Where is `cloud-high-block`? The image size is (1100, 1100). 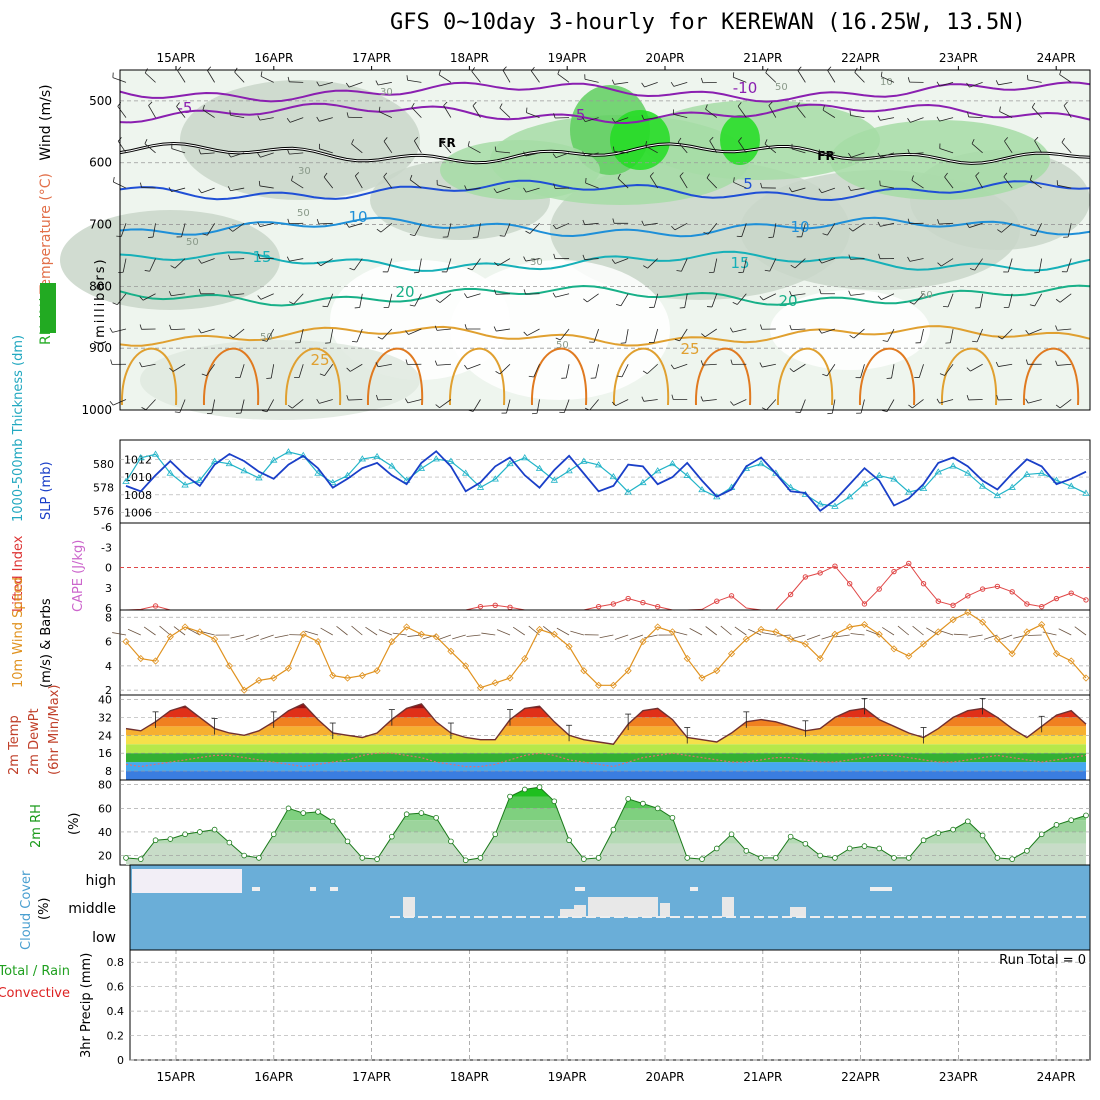 cloud-high-block is located at coordinates (187, 881).